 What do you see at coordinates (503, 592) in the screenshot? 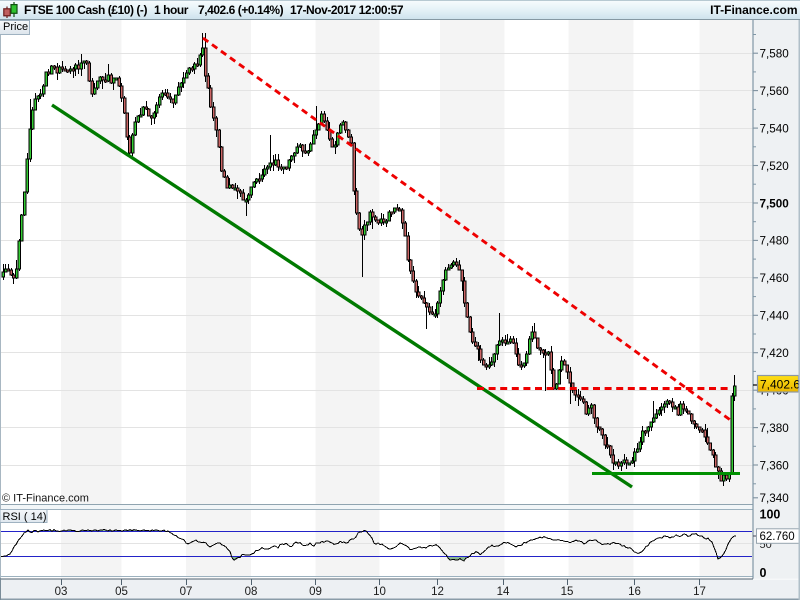
I see `svg-text: 14` at bounding box center [503, 592].